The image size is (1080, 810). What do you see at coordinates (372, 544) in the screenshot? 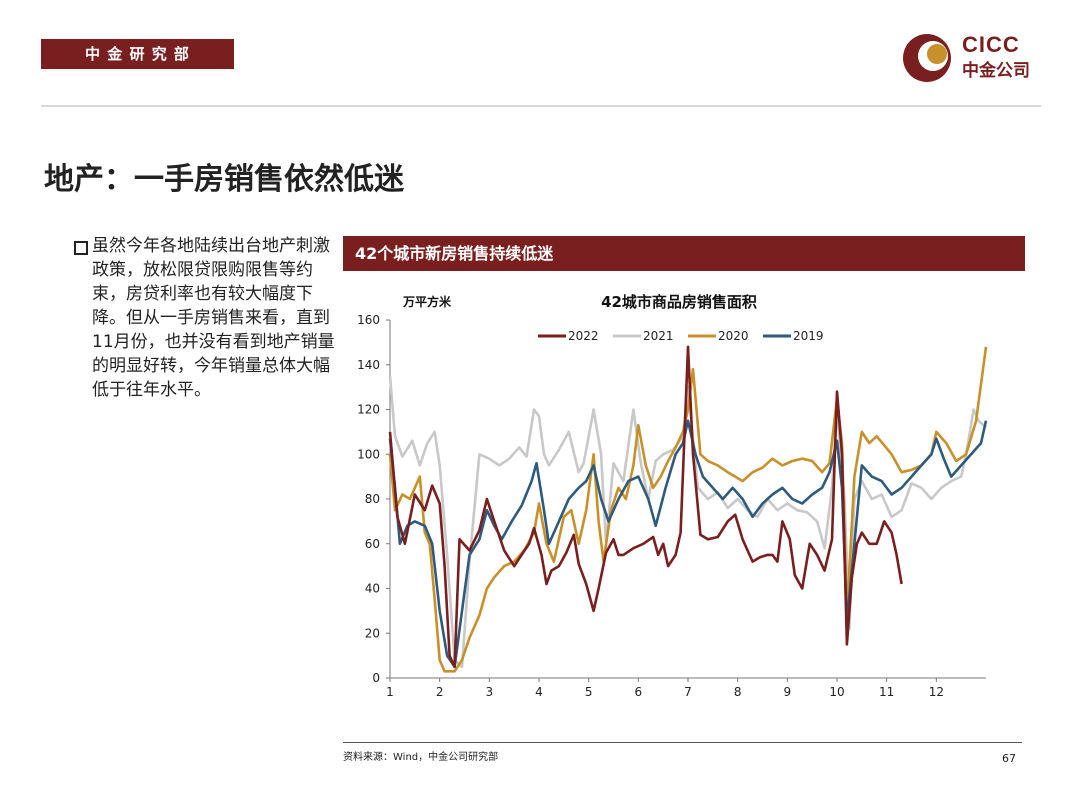
I see `y-tick-label: 60` at bounding box center [372, 544].